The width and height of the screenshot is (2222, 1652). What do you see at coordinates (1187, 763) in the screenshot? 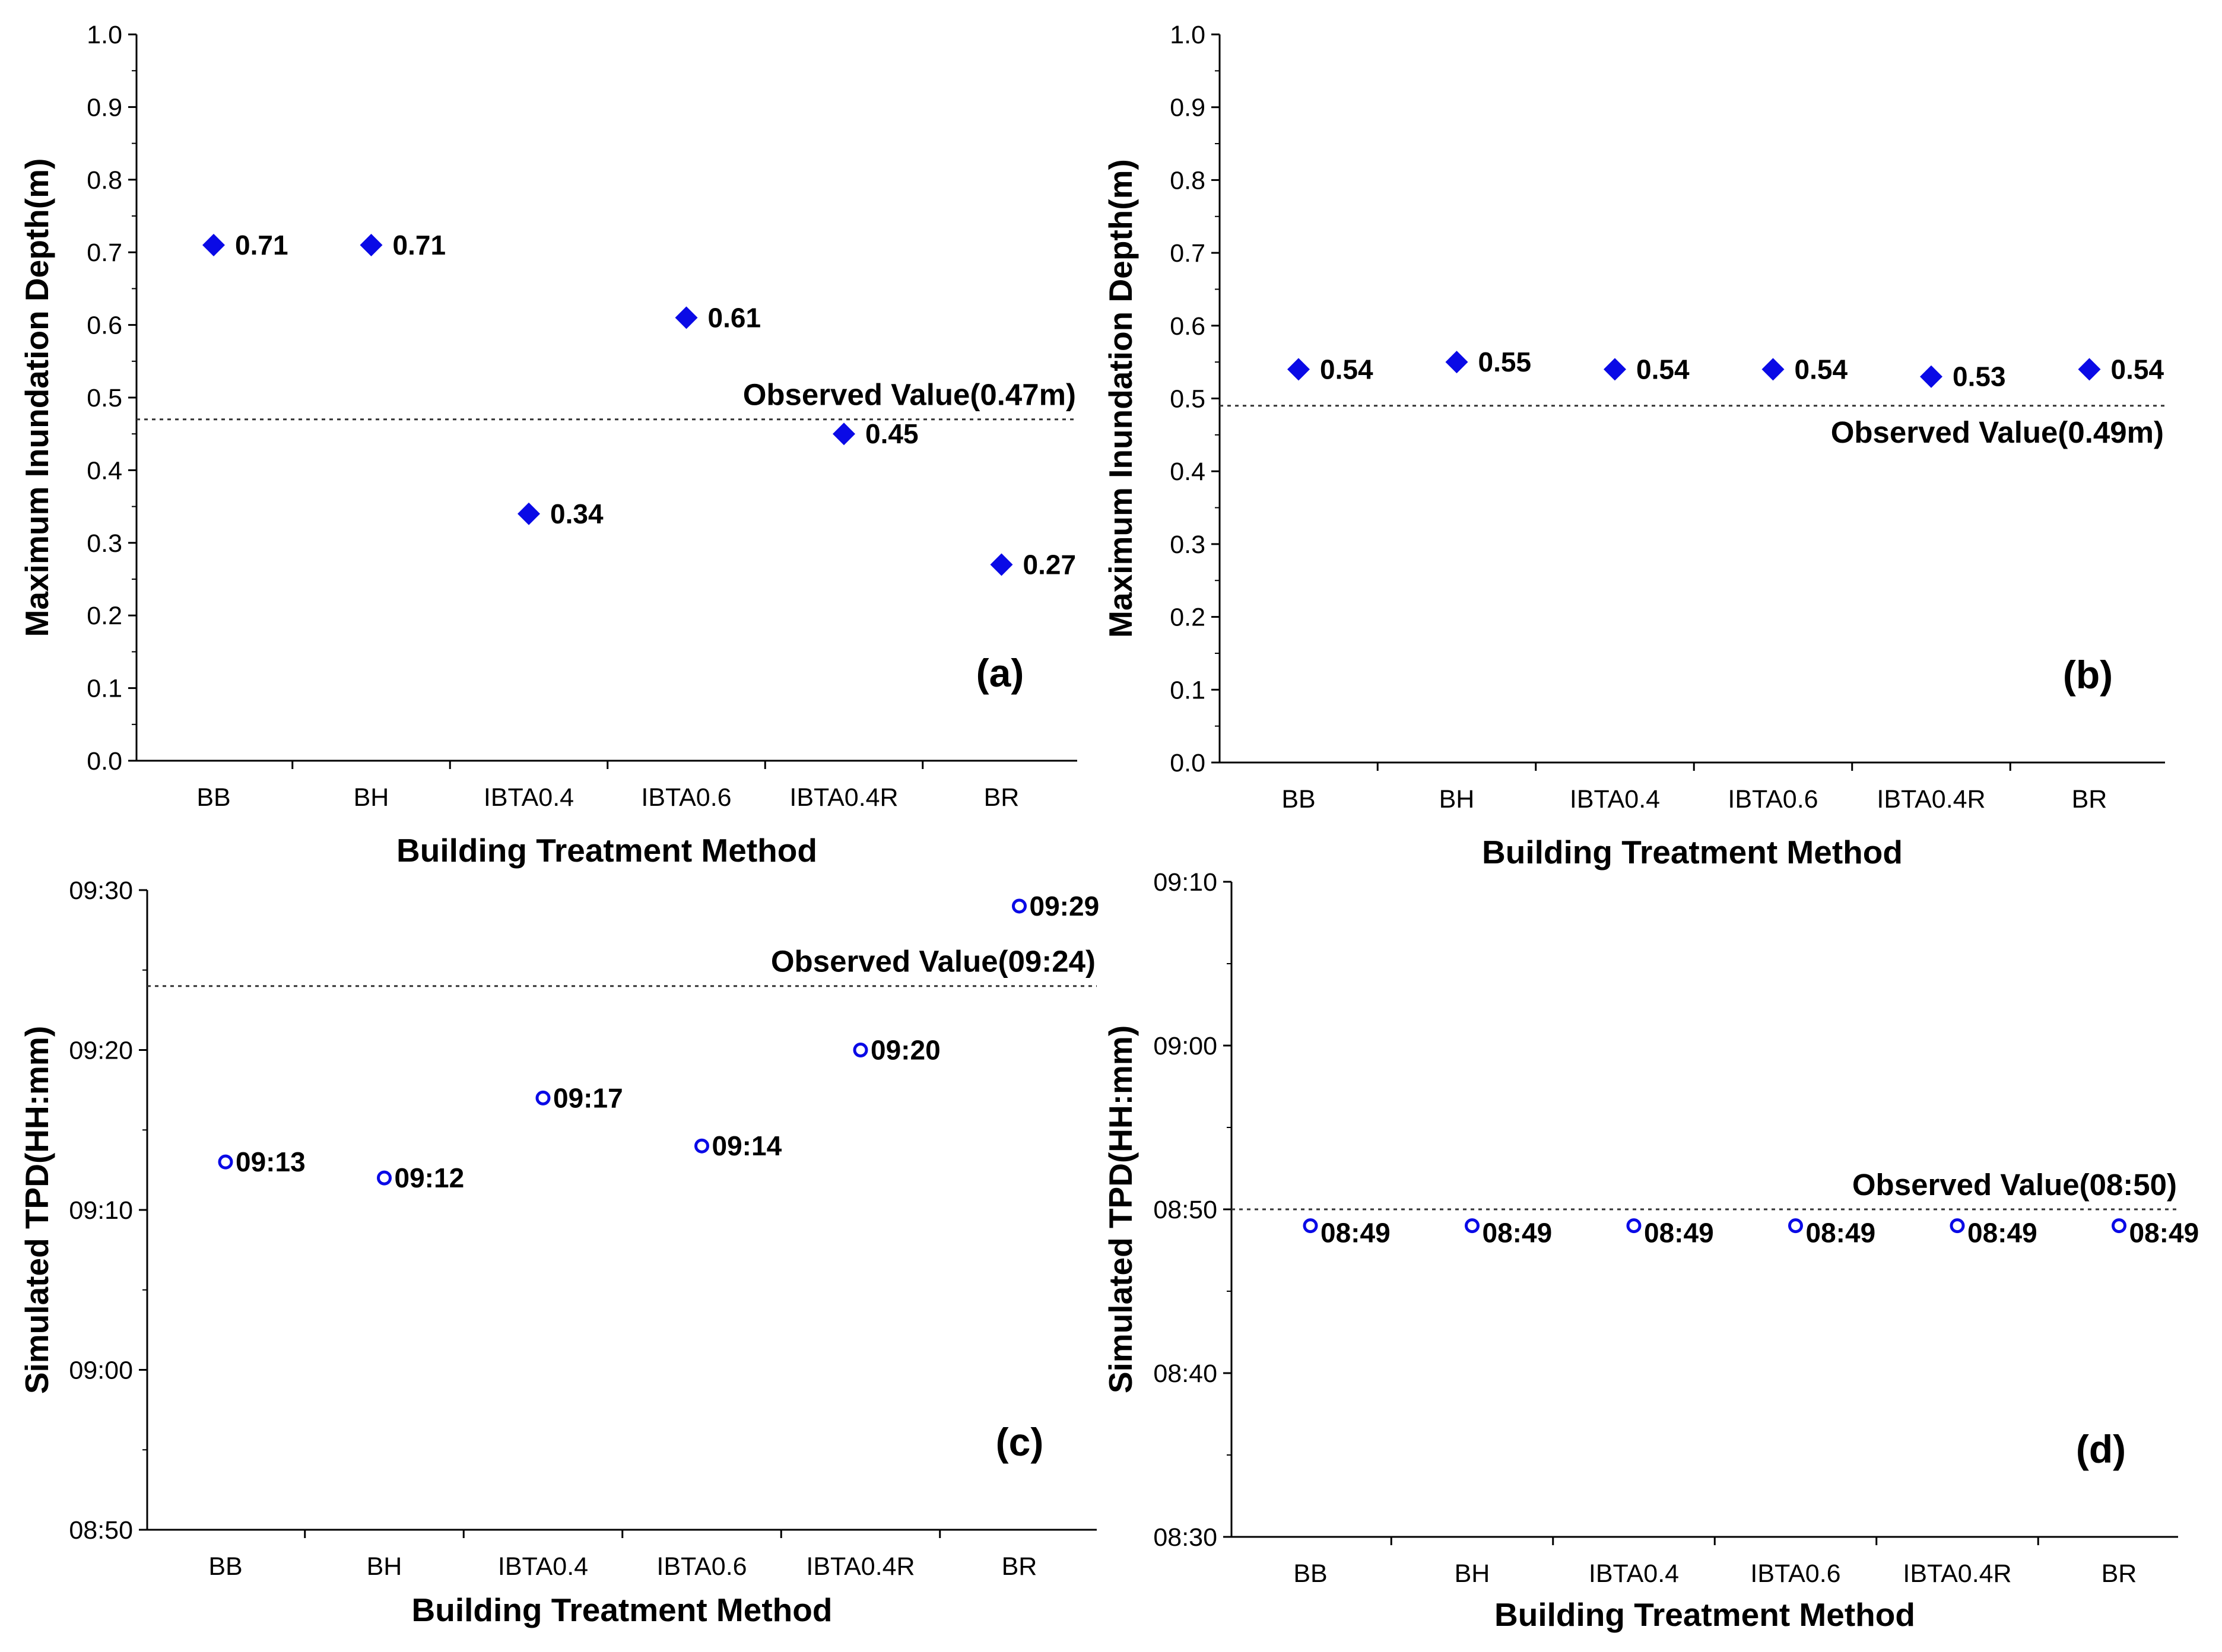
I see `y-tick-label: 0.0` at bounding box center [1187, 763].